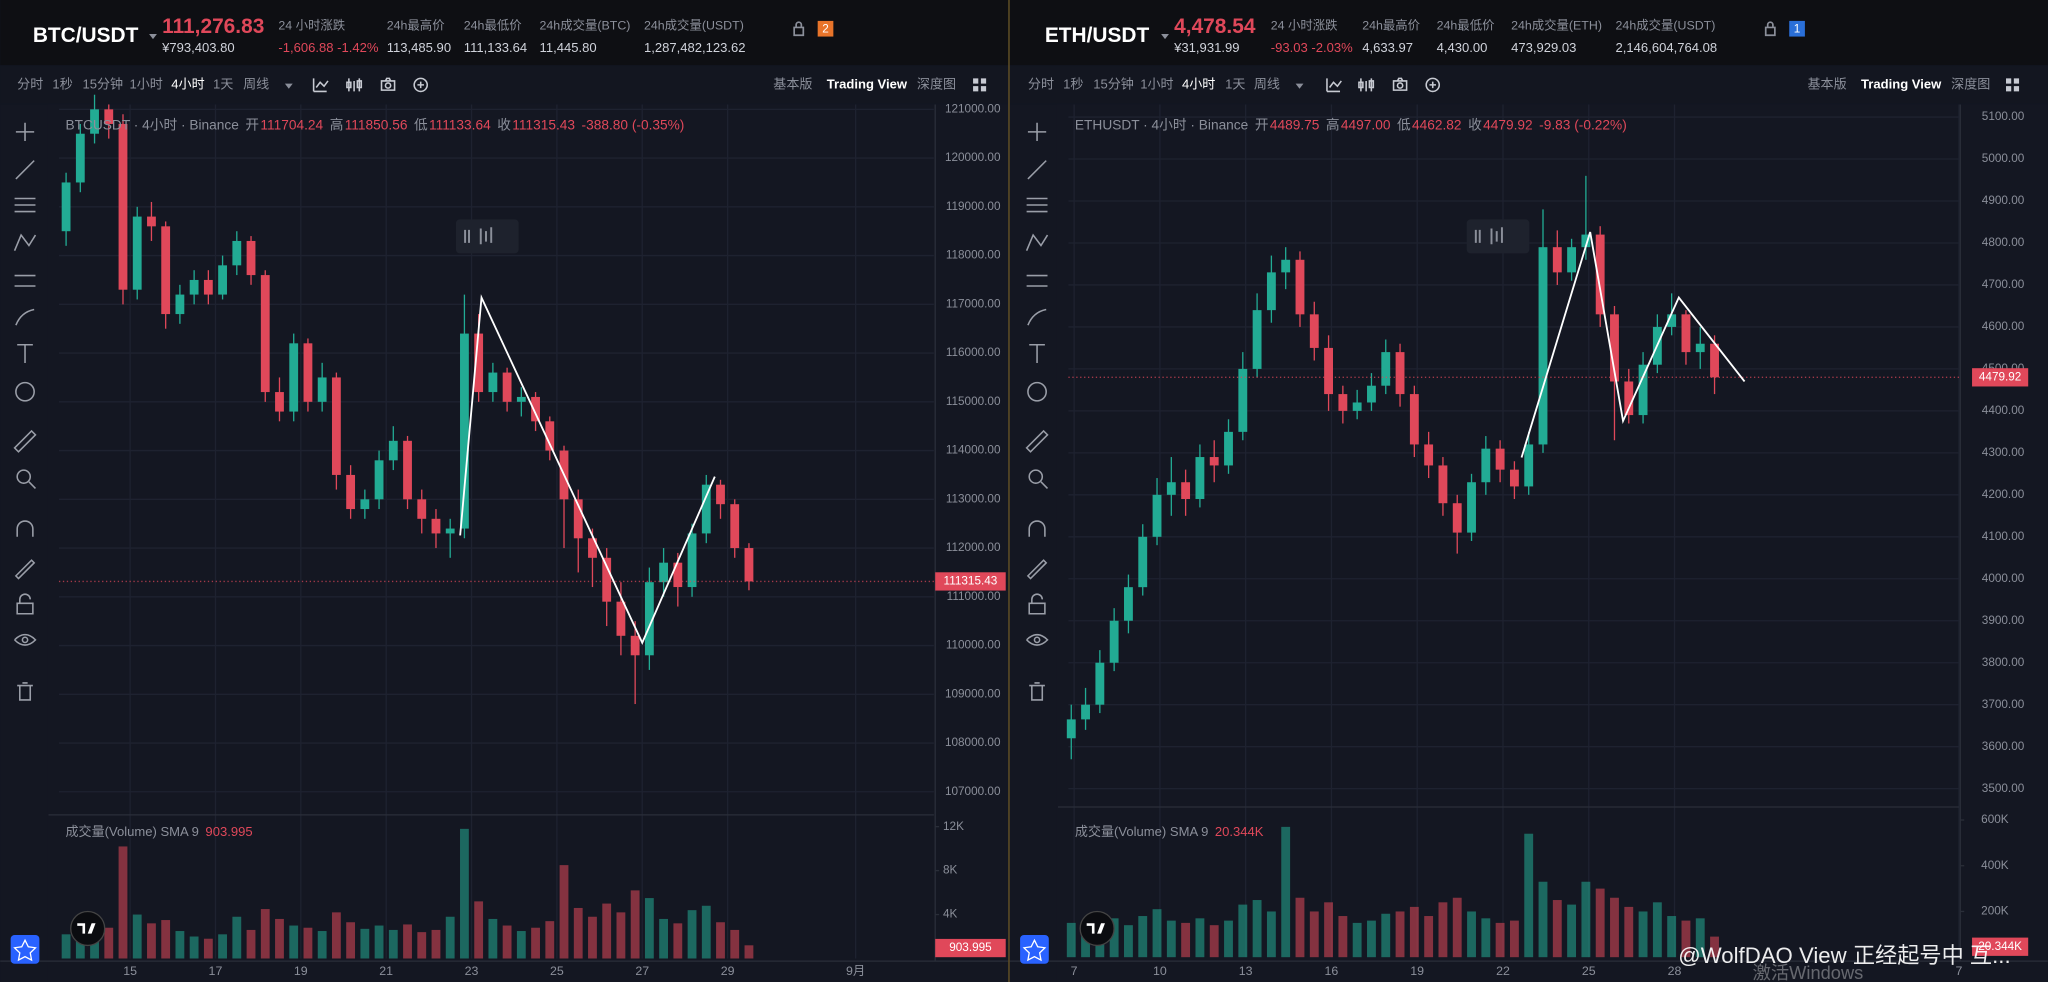  I want to click on stat-value: 11,445.80, so click(568, 47).